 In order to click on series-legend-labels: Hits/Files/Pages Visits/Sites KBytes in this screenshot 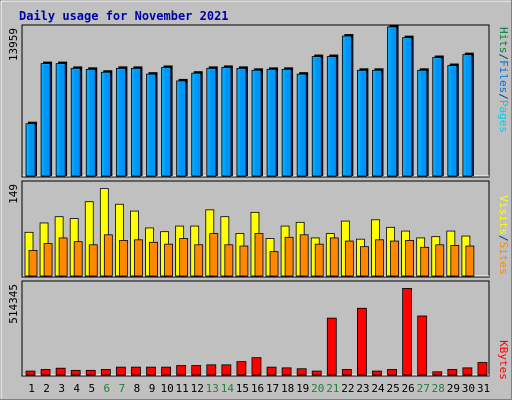, I will do `click(503, 203)`.